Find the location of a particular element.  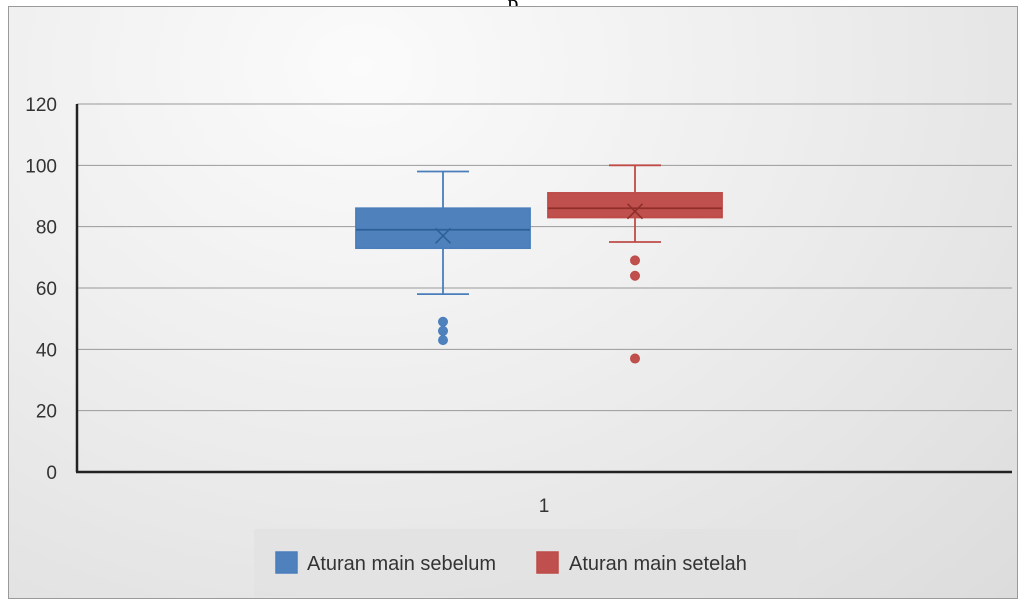

legend-background is located at coordinates (526, 563).